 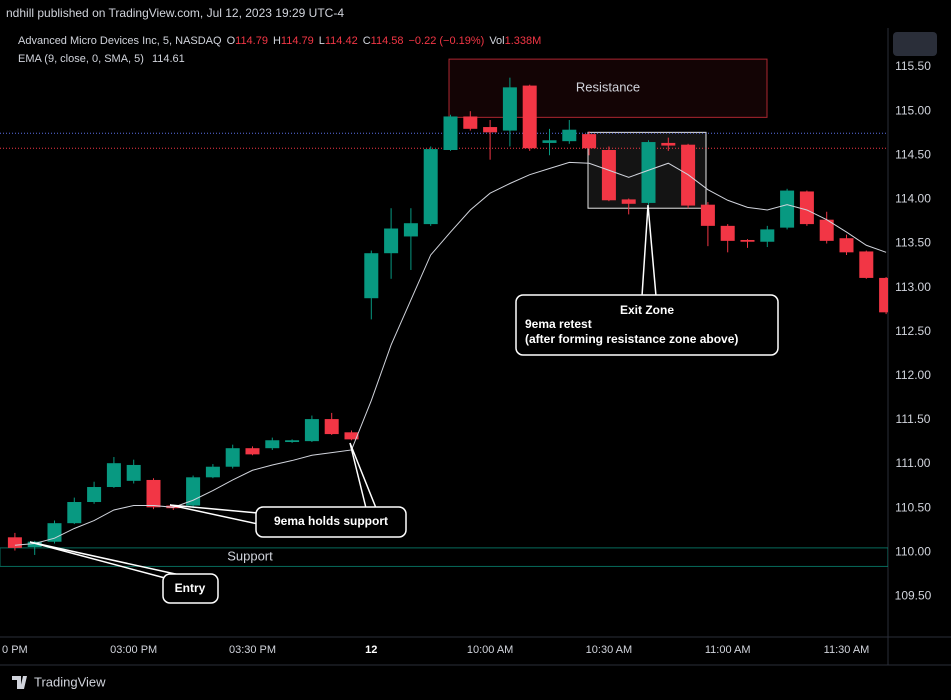 I want to click on y-tick-label: 113.00, so click(x=913, y=287).